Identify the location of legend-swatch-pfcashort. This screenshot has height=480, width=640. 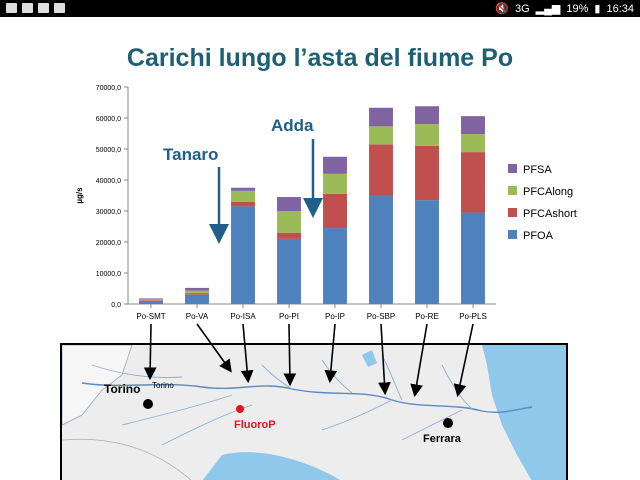
(512, 212).